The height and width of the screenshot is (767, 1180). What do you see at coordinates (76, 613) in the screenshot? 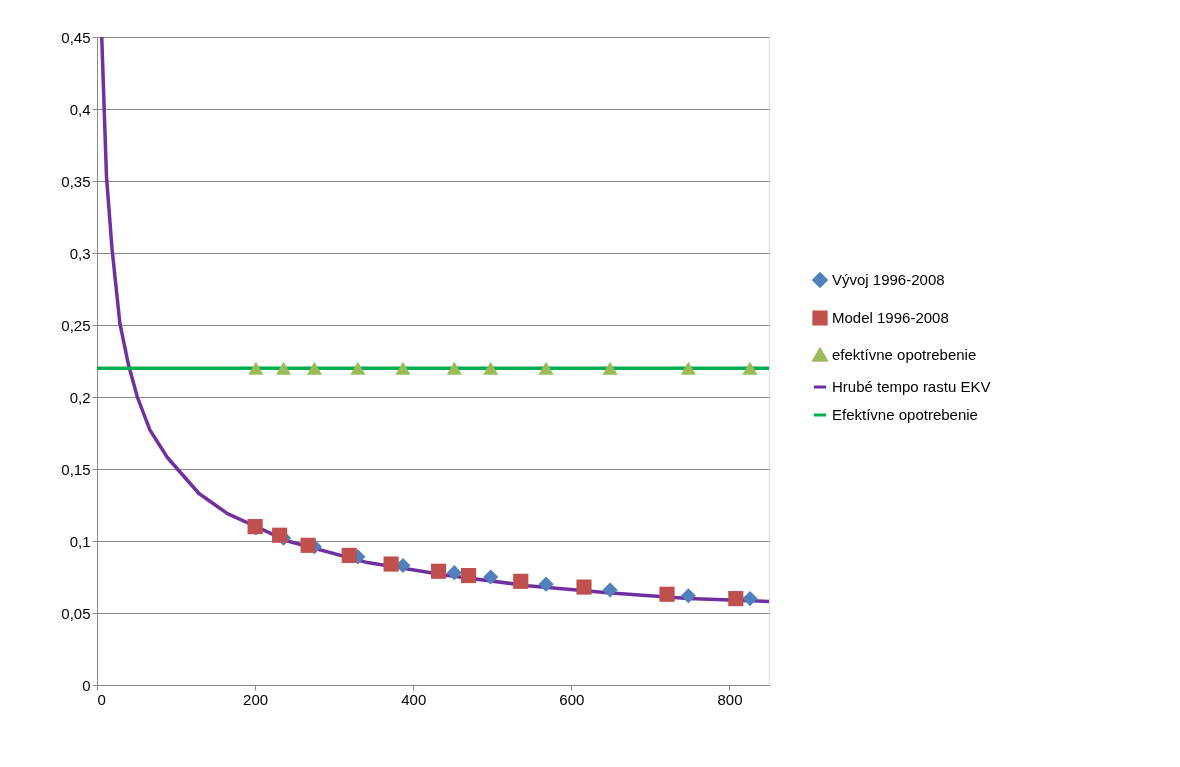
I see `y-tick-label: 0,05` at bounding box center [76, 613].